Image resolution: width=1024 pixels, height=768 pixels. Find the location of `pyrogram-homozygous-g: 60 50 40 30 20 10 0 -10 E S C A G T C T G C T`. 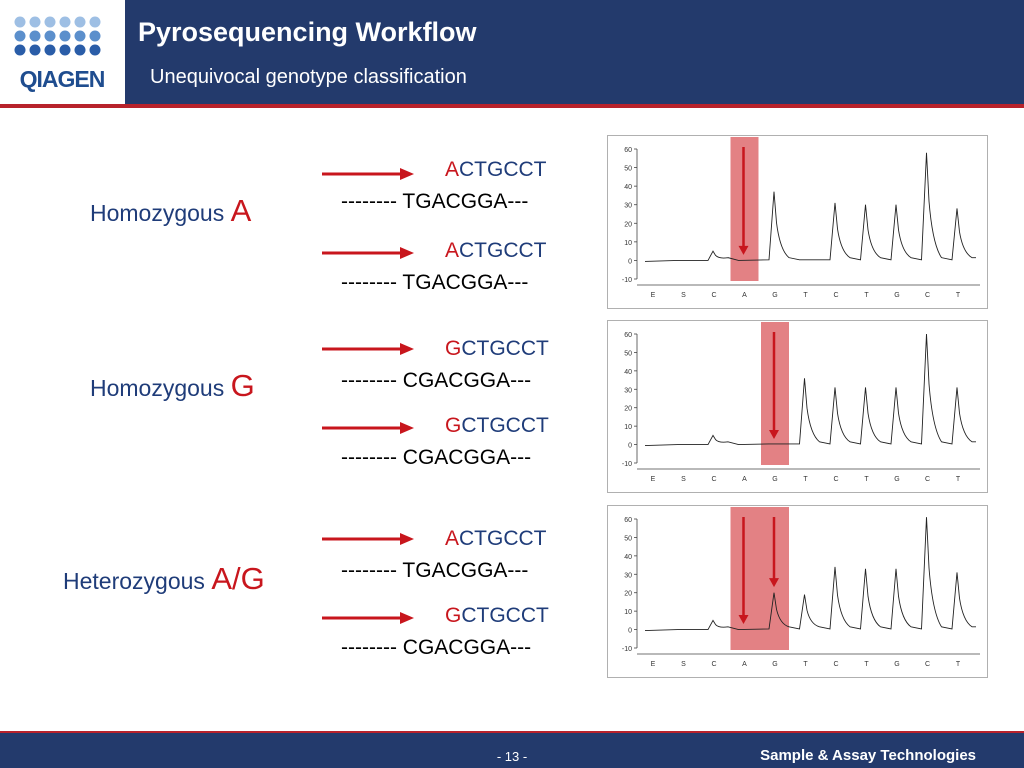

pyrogram-homozygous-g: 60 50 40 30 20 10 0 -10 E S C A G T C T G C T is located at coordinates (797, 406).